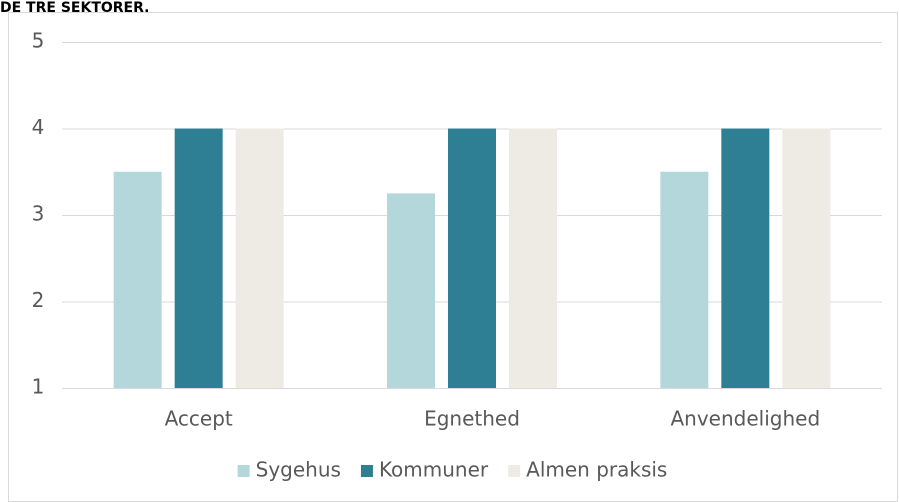 The height and width of the screenshot is (502, 899). I want to click on legend-label: Almen praksis, so click(596, 470).